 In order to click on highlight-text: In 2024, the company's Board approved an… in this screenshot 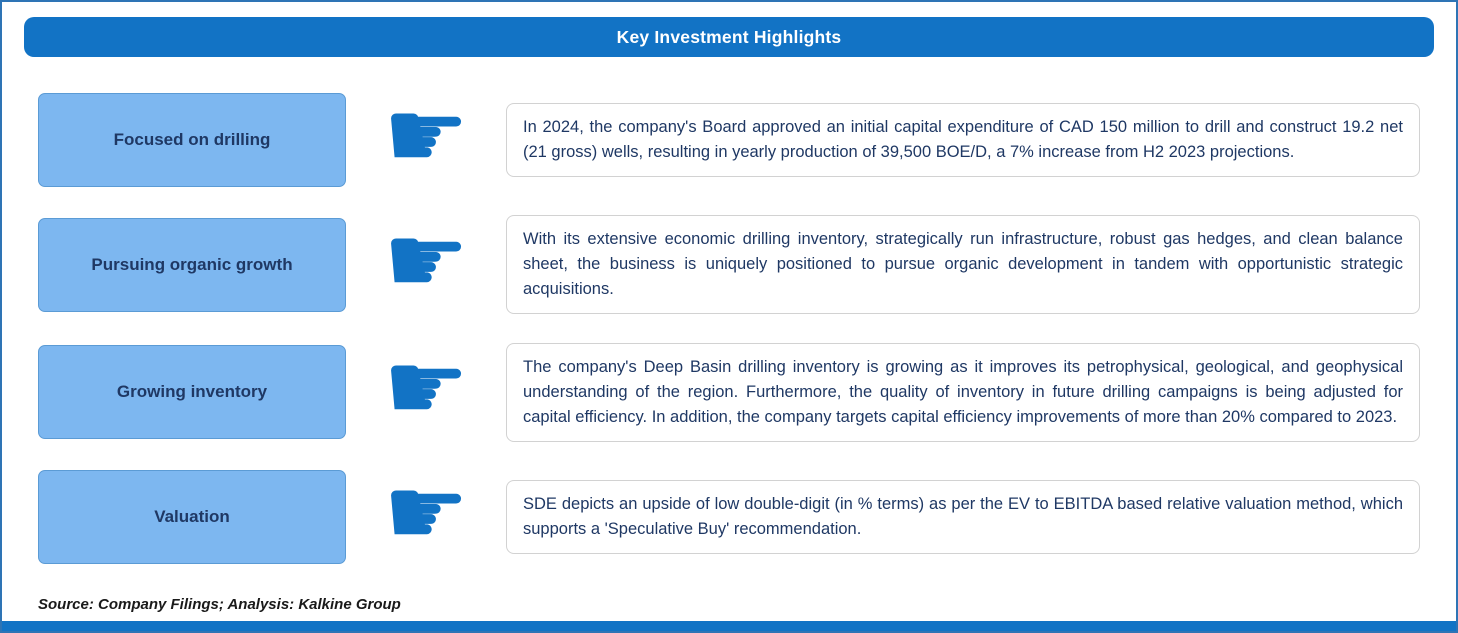, I will do `click(963, 140)`.